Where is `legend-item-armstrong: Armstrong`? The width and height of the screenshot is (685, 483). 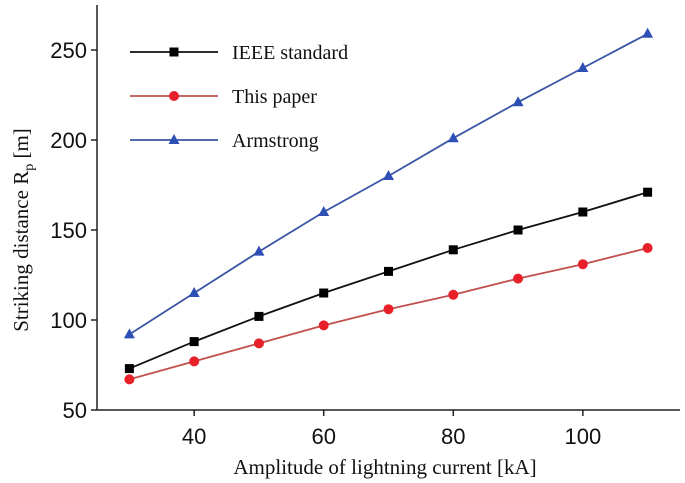
legend-item-armstrong: Armstrong is located at coordinates (224, 141).